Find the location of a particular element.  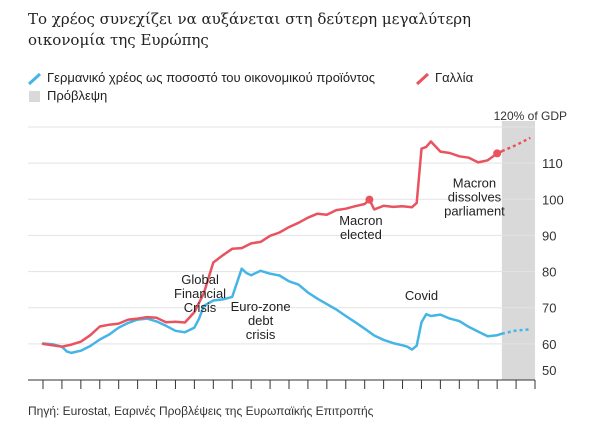

annotation-1-line-1: debt is located at coordinates (261, 320).